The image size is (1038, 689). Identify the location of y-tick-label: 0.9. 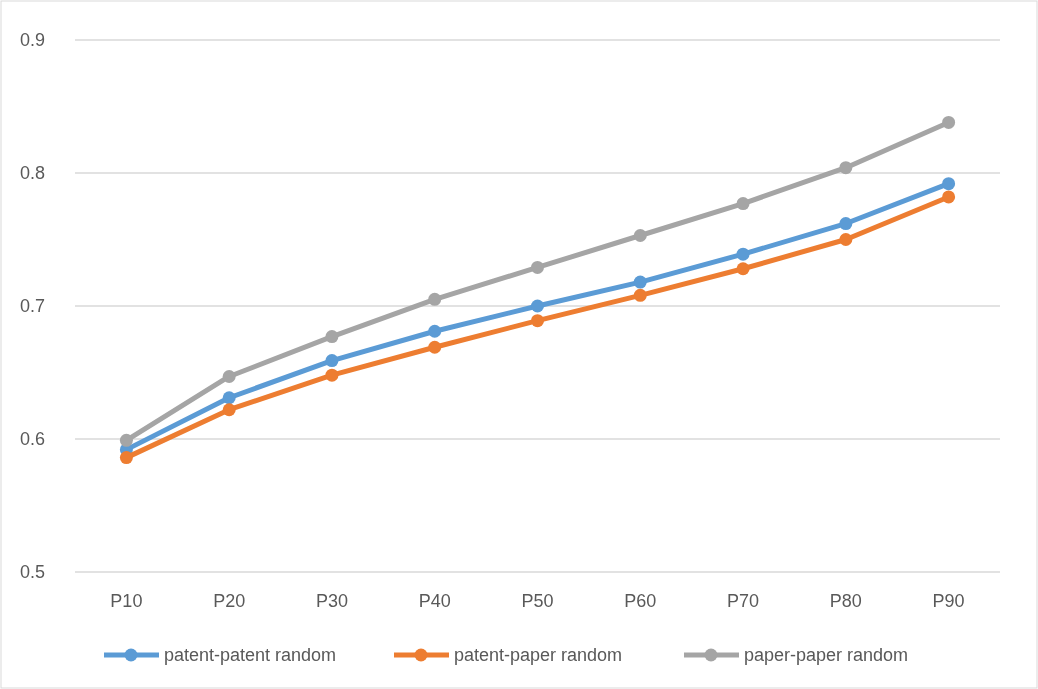
(33, 40).